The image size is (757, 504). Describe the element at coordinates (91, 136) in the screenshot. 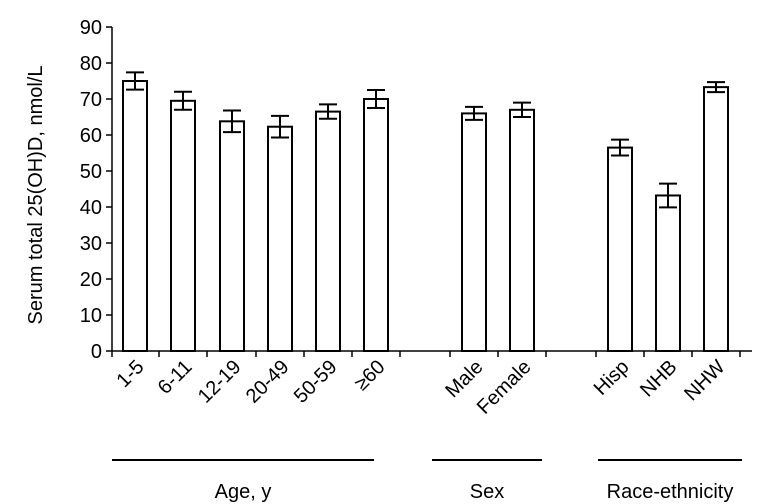

I see `y-tick-label: 60` at that location.